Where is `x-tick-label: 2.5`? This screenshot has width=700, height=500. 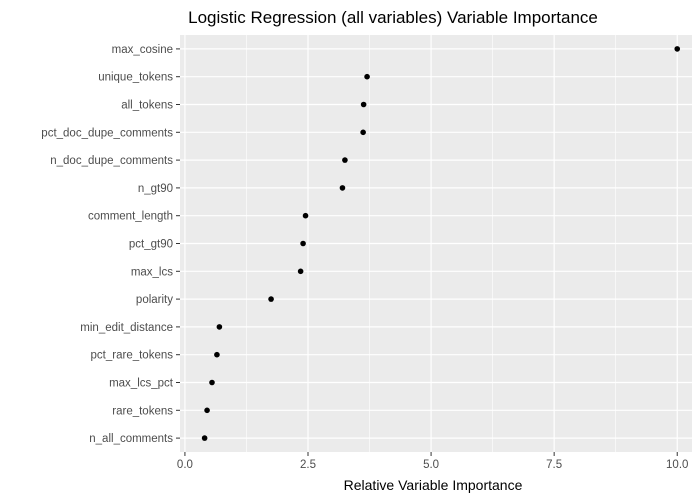 x-tick-label: 2.5 is located at coordinates (308, 465).